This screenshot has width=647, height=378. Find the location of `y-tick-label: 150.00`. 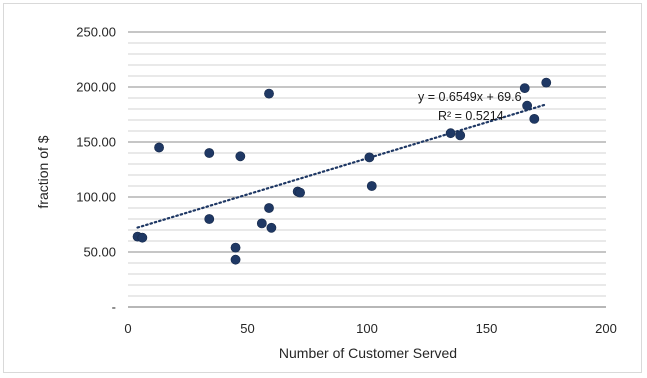

y-tick-label: 150.00 is located at coordinates (96, 142).